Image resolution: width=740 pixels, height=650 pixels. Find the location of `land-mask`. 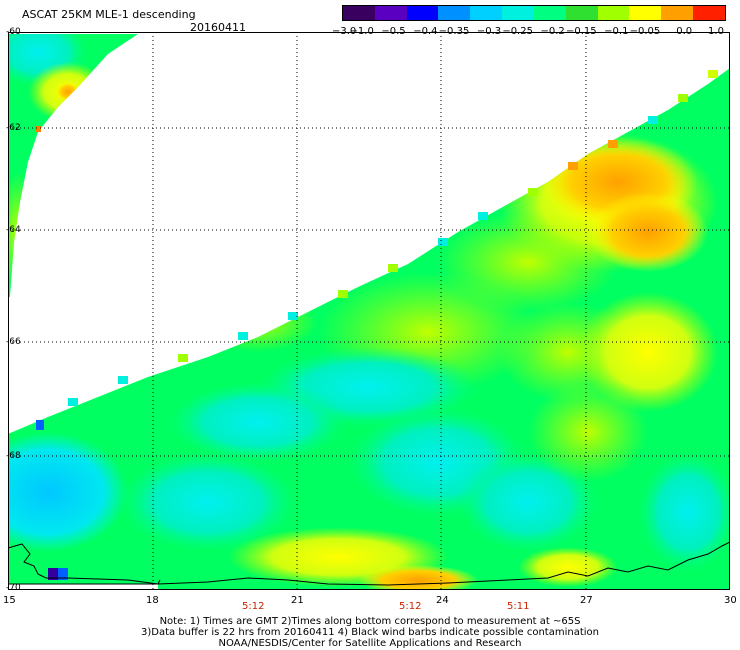

land-mask is located at coordinates (83, 587).